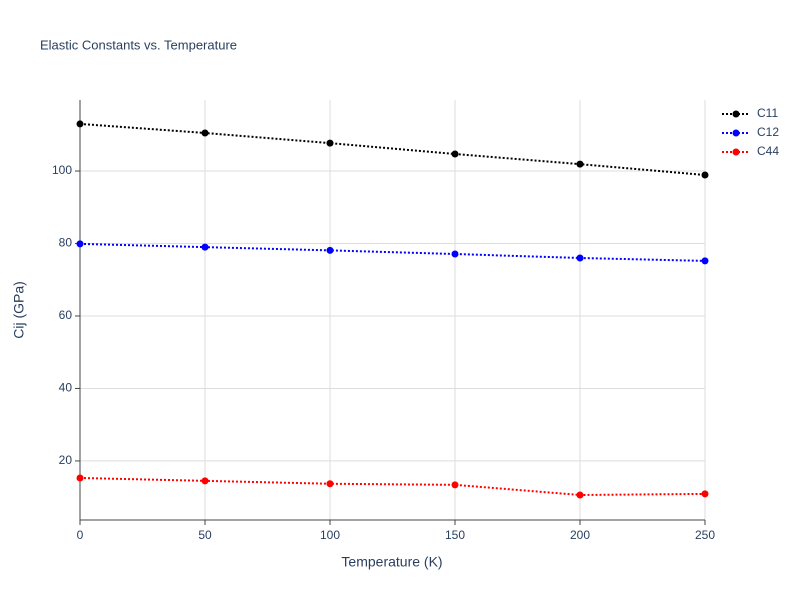  I want to click on x-axis-title: Temperature (K), so click(391, 562).